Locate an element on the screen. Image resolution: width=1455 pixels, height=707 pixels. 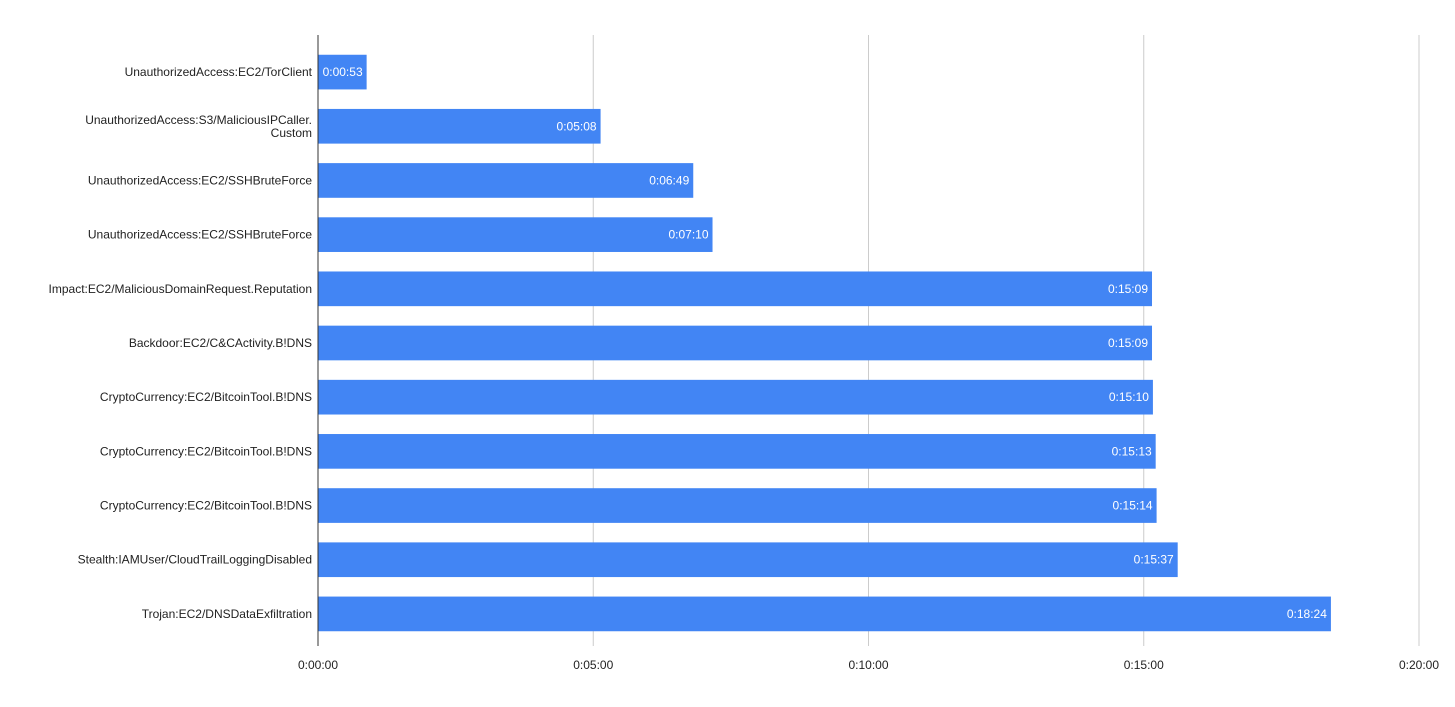
x-tick-labels: 0:00:00 0:05:00 0:10:00 0:15:00 0:20:00 is located at coordinates (868, 665).